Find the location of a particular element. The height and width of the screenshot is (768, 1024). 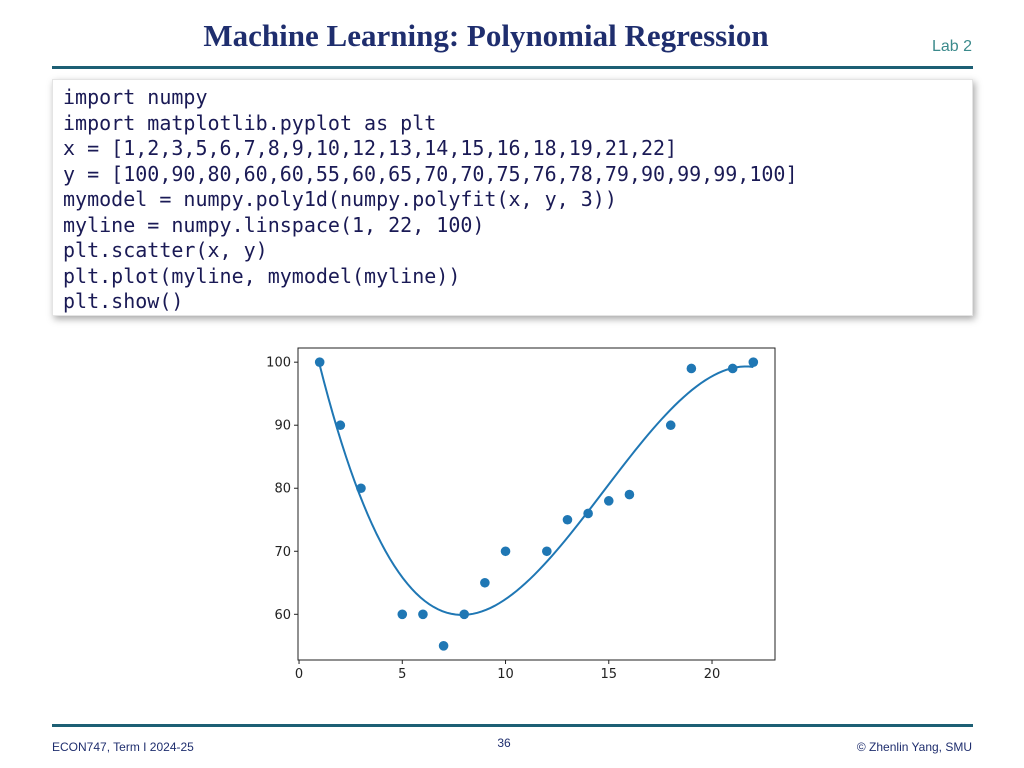

header-rule is located at coordinates (512, 67).